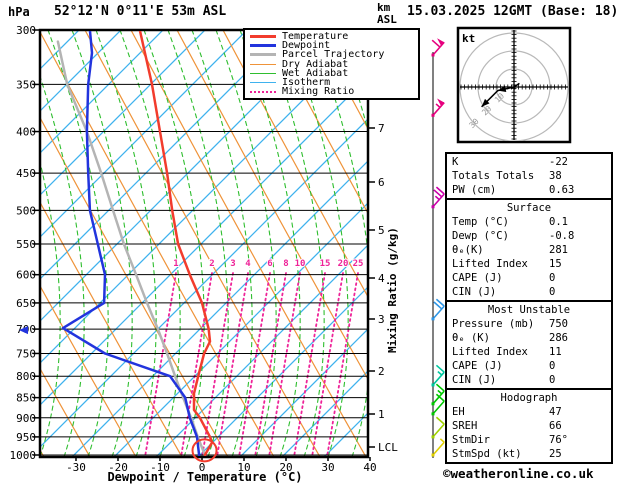 The width and height of the screenshot is (629, 486). I want to click on svg-text: 550, so click(26, 244).